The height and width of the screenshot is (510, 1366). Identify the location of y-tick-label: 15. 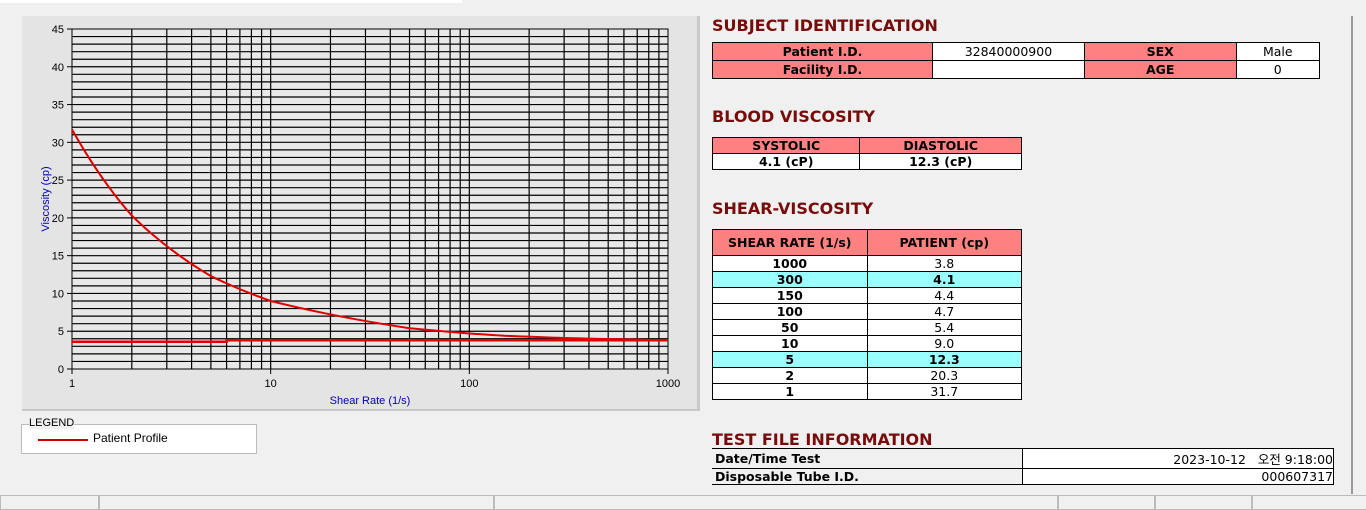
(58, 257).